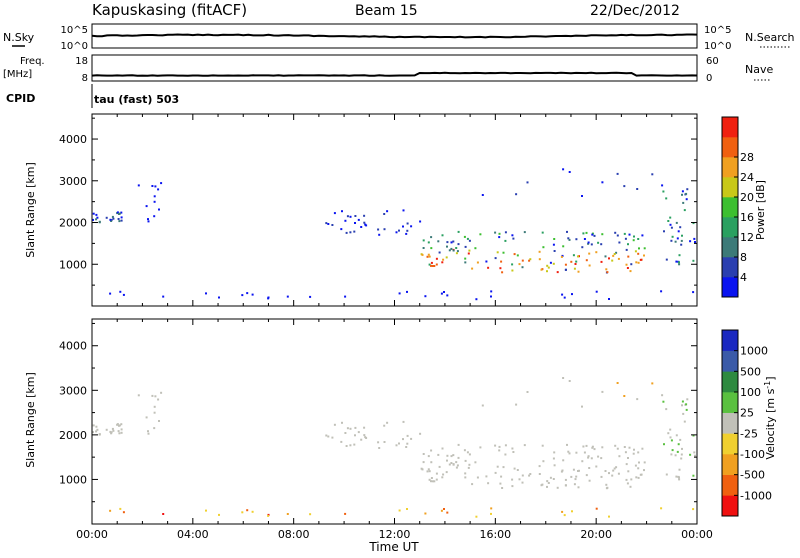  I want to click on colorbar-tick-label: -500, so click(752, 475).